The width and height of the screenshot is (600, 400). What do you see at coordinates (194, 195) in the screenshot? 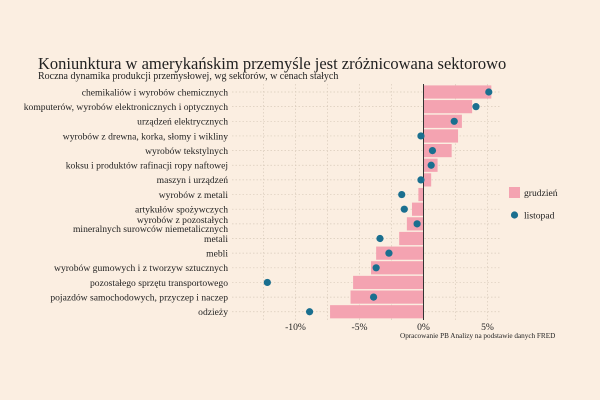
I see `category-label: wyrobów z metali` at bounding box center [194, 195].